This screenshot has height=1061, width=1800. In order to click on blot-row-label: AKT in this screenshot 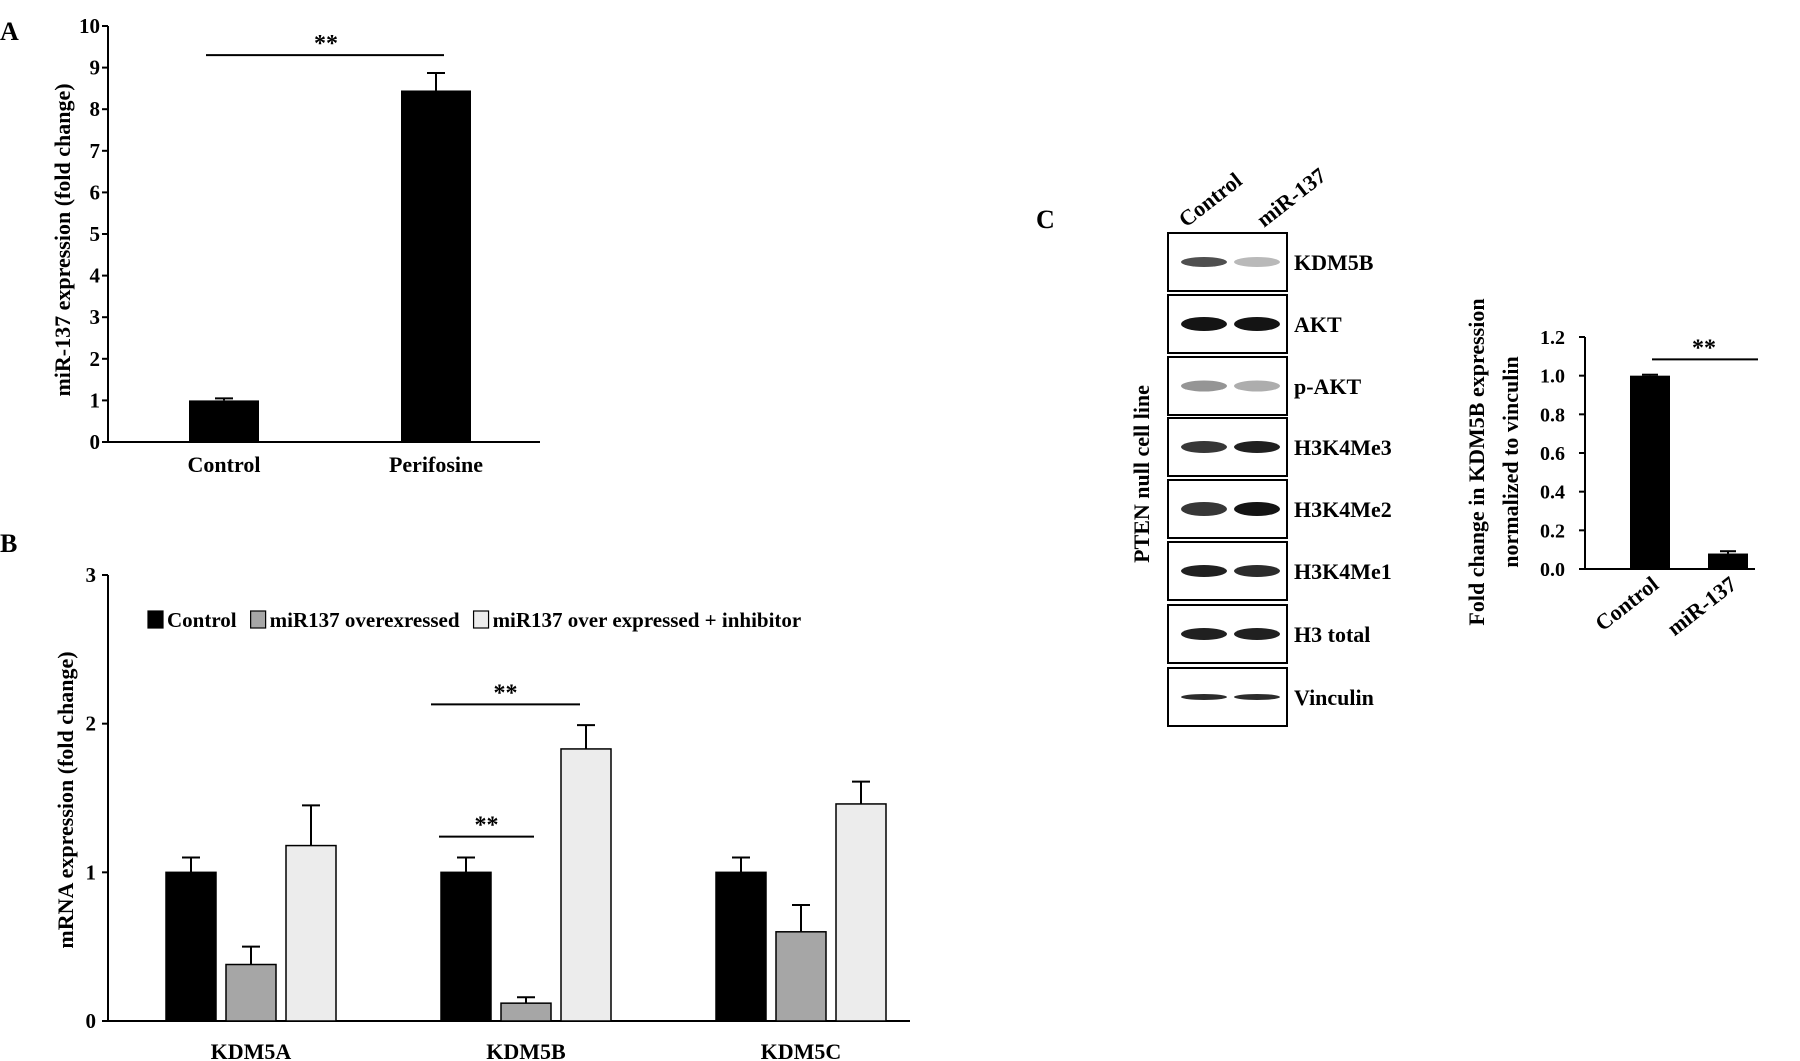, I will do `click(1318, 324)`.